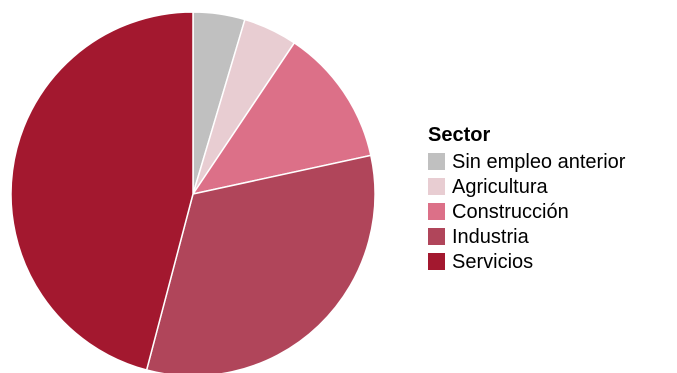  What do you see at coordinates (539, 162) in the screenshot?
I see `legend-label-0: Sin empleo anterior` at bounding box center [539, 162].